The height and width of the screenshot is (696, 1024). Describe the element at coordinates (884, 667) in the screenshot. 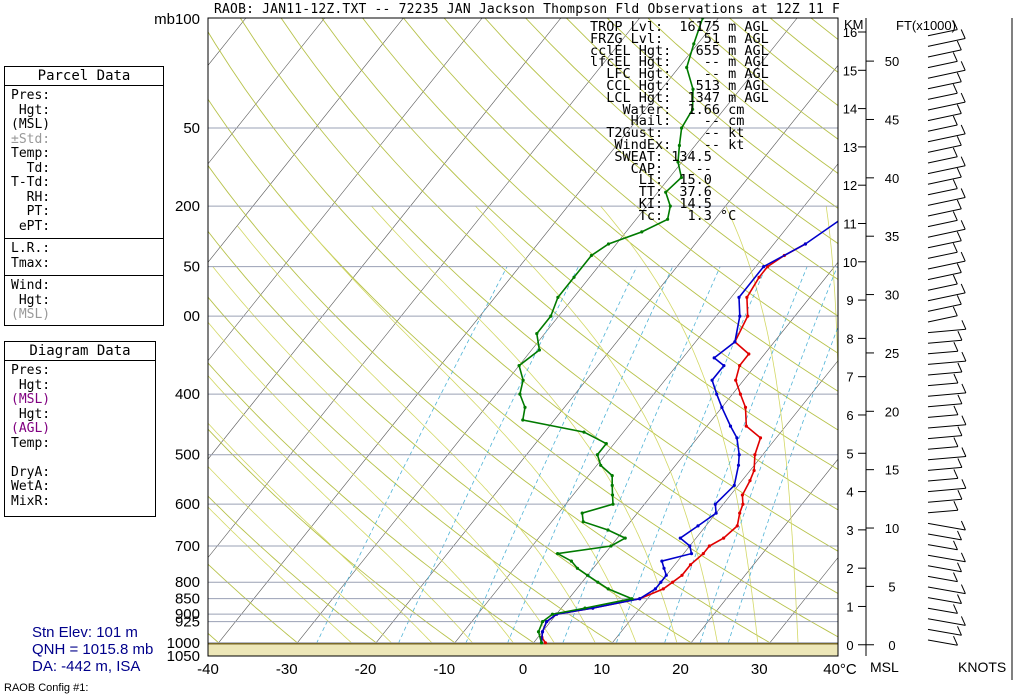

I see `msl-label: MSL` at that location.